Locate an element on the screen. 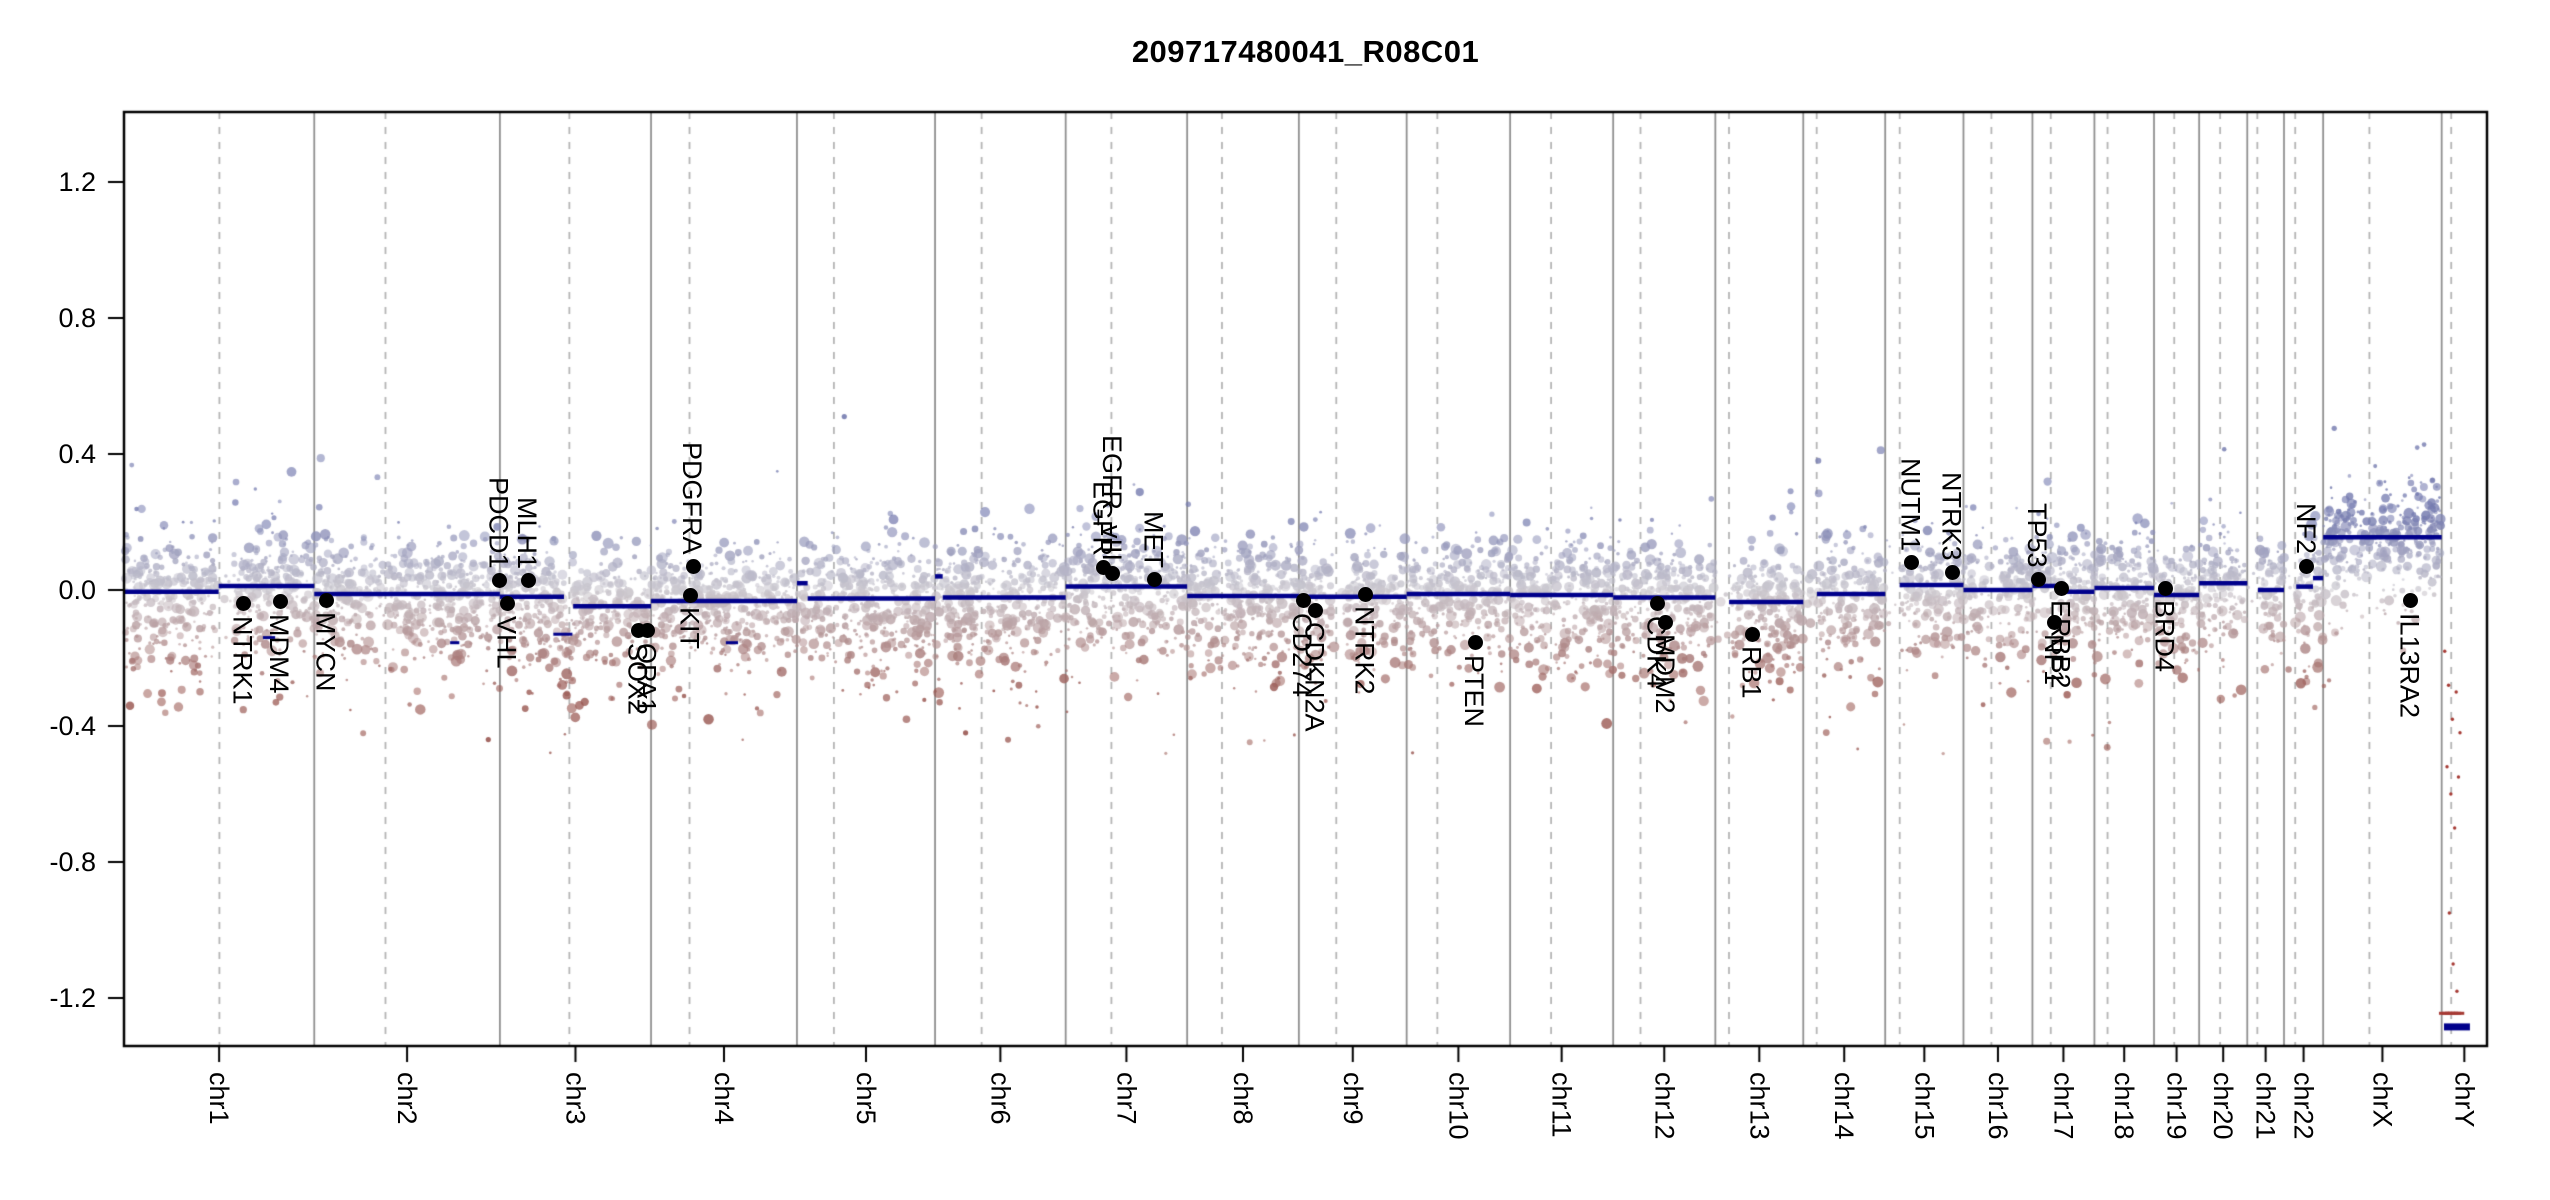 This screenshot has width=2550, height=1200. gene-marker-EGFR_vIII is located at coordinates (1113, 573).